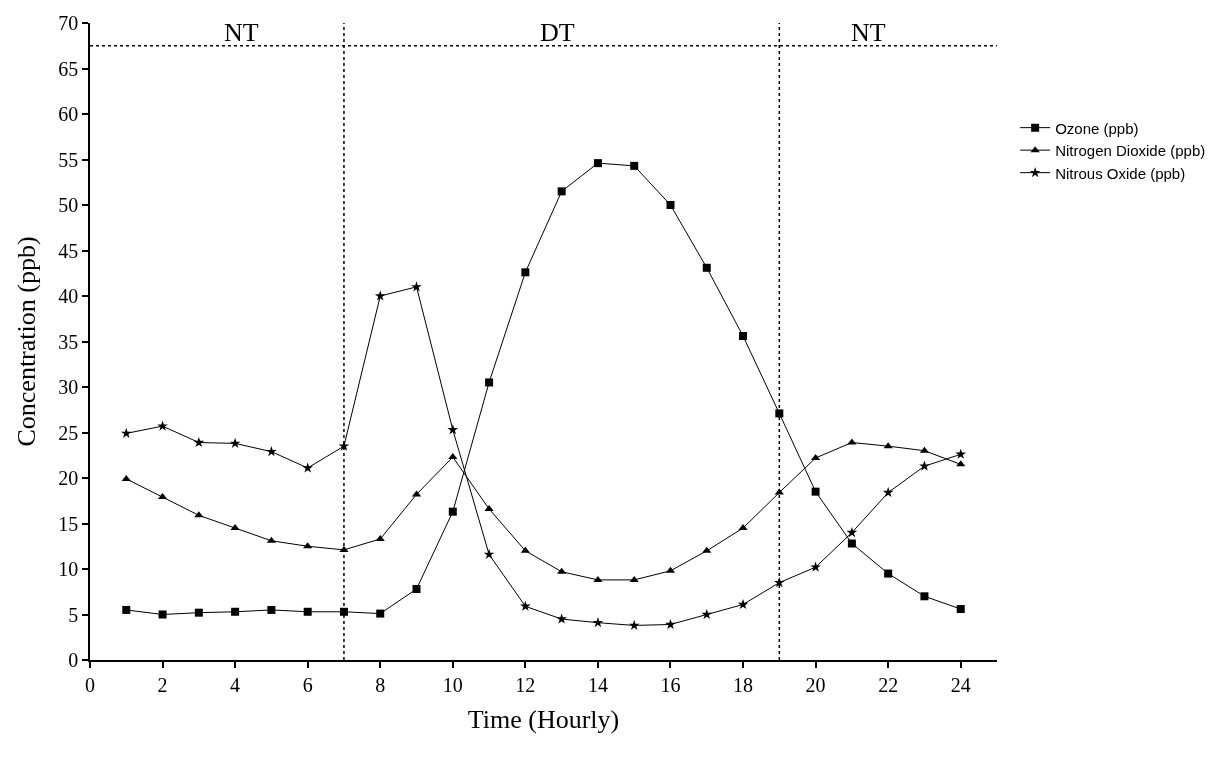 The height and width of the screenshot is (760, 1223). What do you see at coordinates (27, 341) in the screenshot?
I see `y-axis-title: Concentration (ppb)` at bounding box center [27, 341].